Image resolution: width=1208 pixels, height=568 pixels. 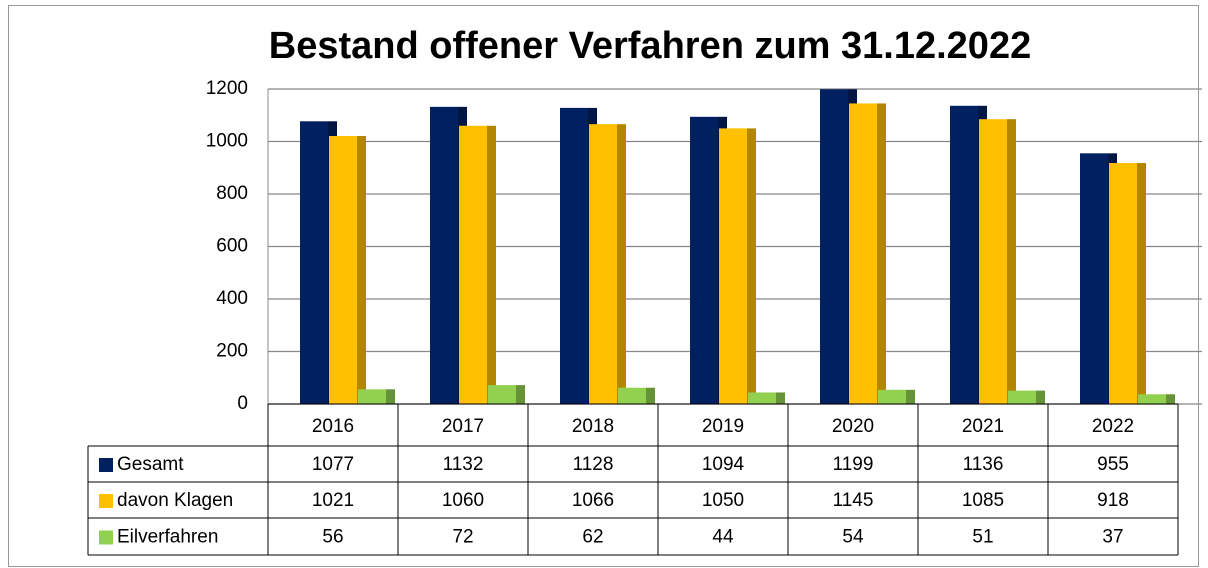 I want to click on legend-label: Eilverfahren, so click(x=167, y=537).